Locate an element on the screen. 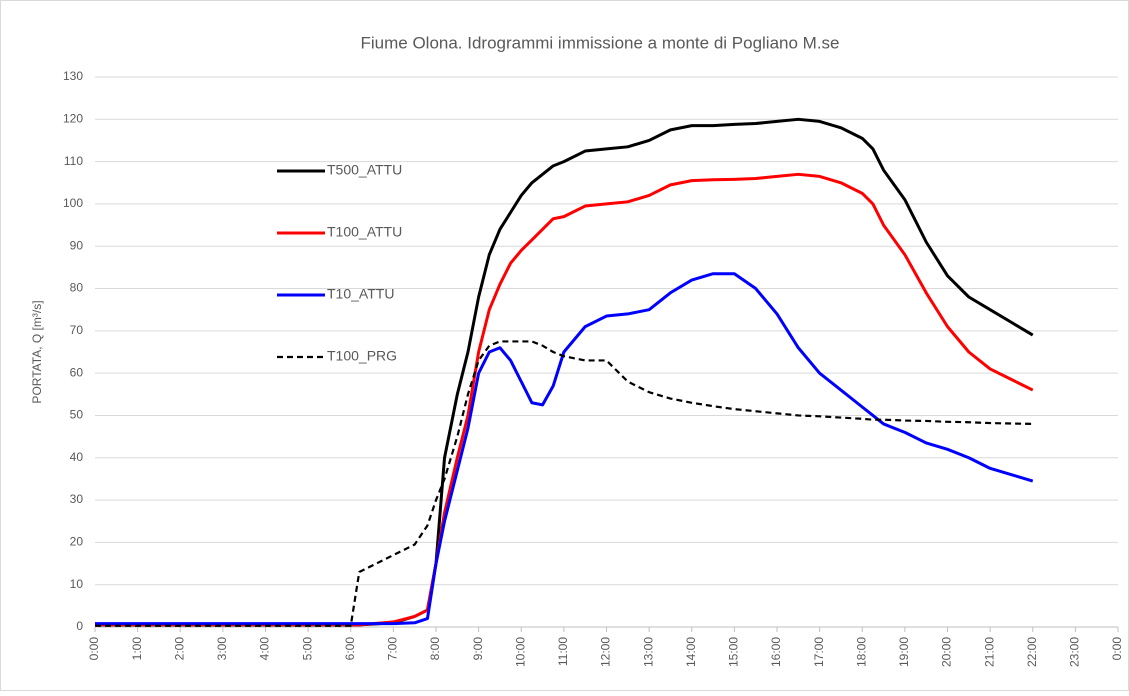 The height and width of the screenshot is (696, 1129). x-tick-label: 22:00 is located at coordinates (1032, 652).